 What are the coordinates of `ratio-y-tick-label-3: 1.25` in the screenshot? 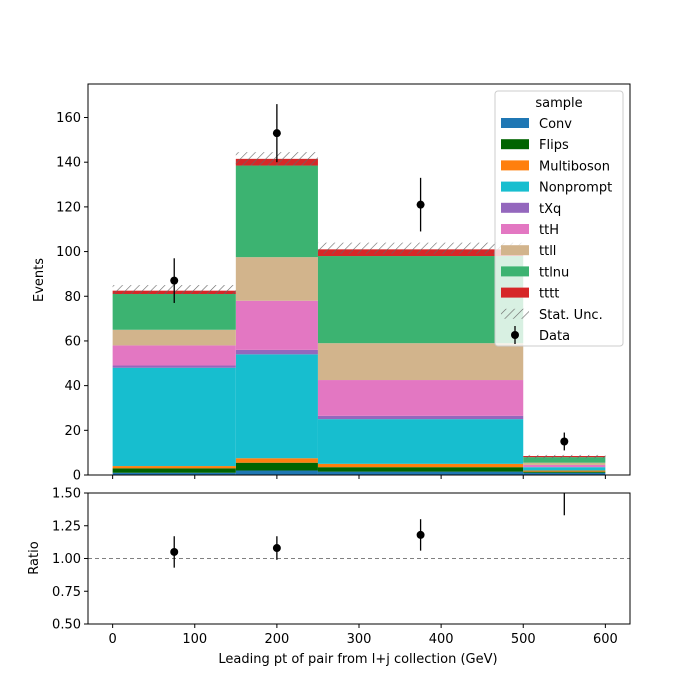 It's located at (66, 526).